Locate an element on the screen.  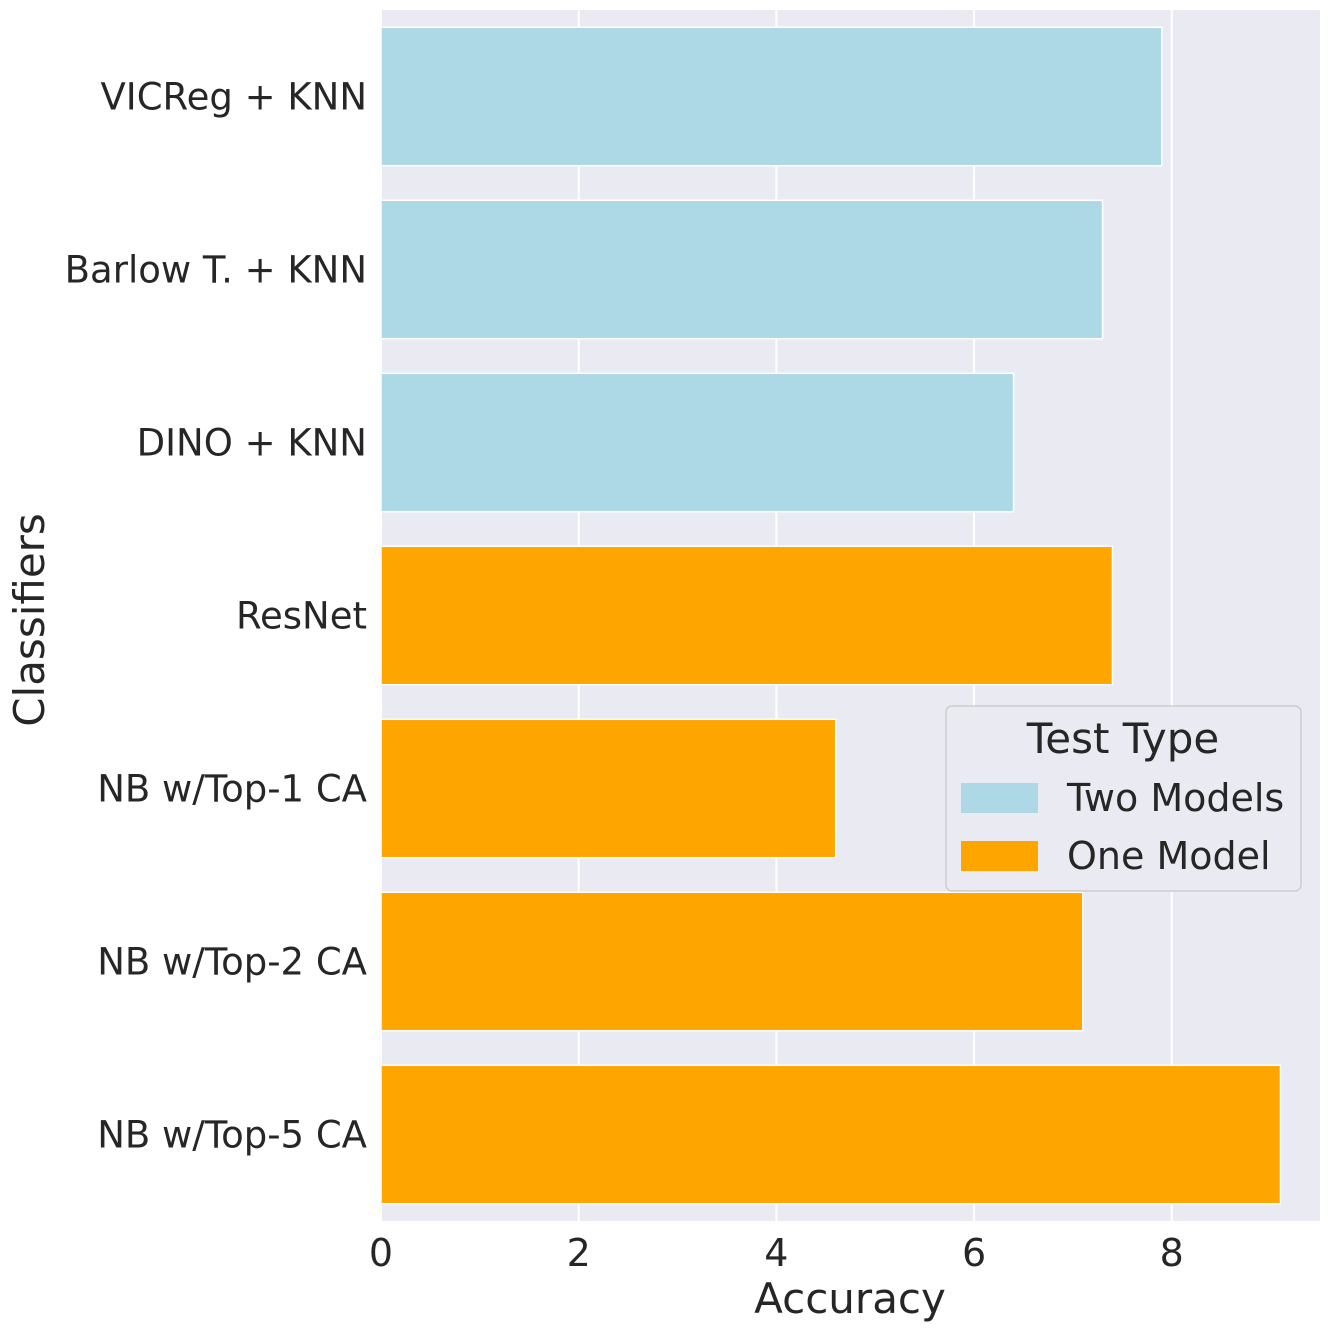
y-category-label: Barlow T. + KNN is located at coordinates (216, 270).